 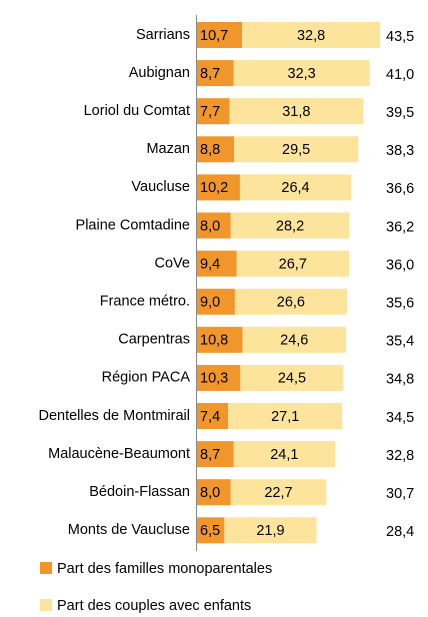 I want to click on value-label: 31,8, so click(x=296, y=112).